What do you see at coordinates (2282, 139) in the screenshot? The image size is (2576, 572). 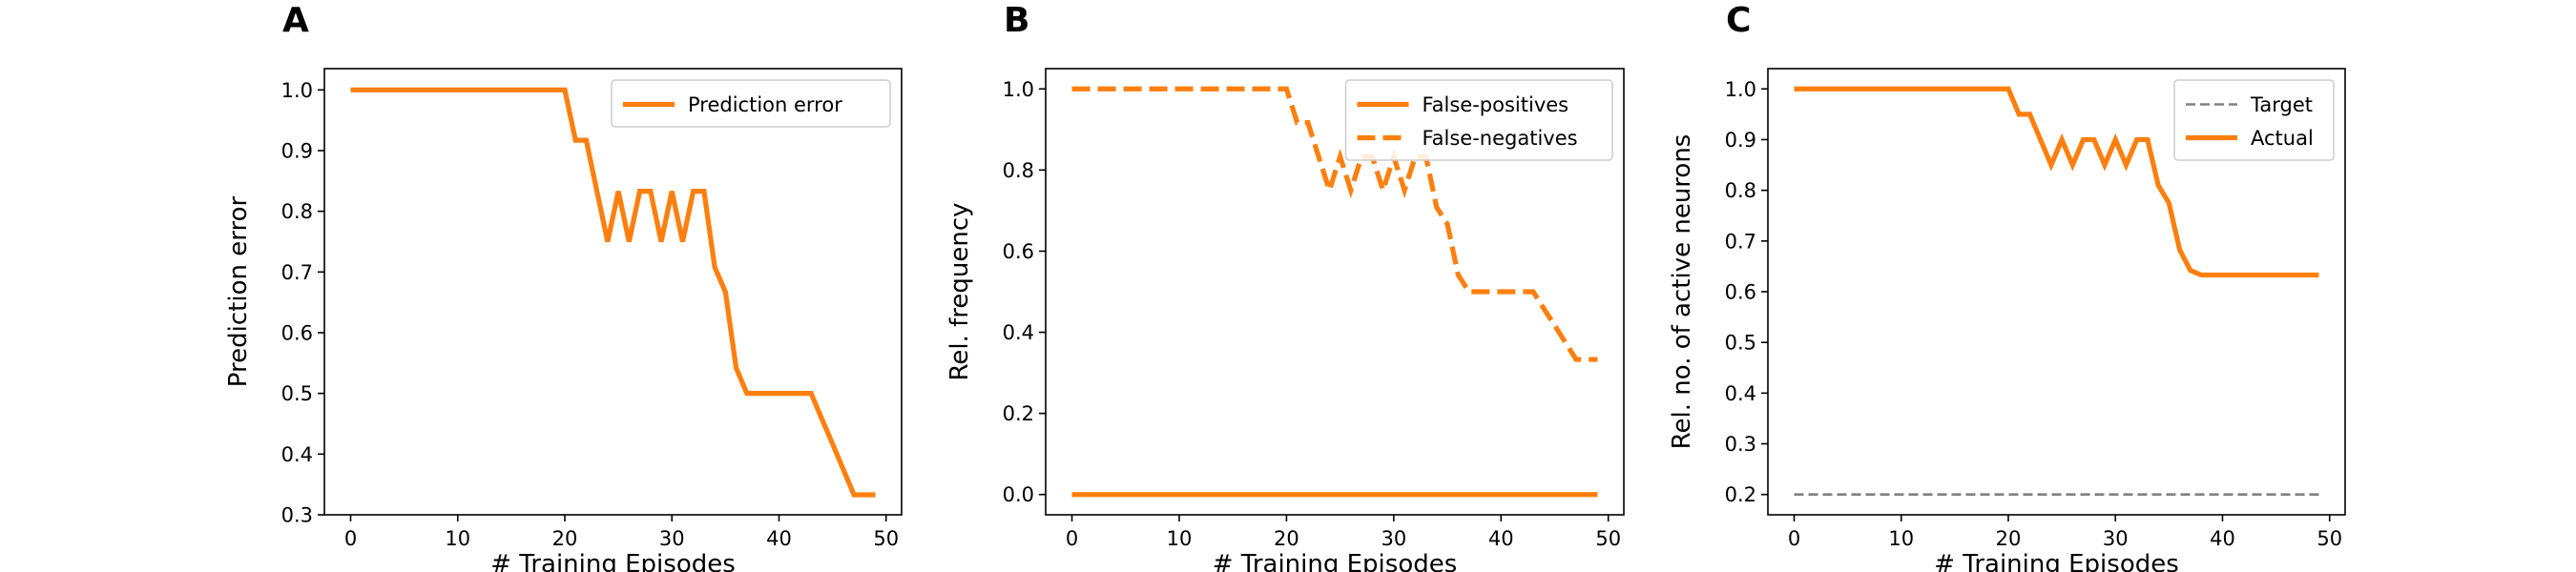 I see `legend-label: Actual` at bounding box center [2282, 139].